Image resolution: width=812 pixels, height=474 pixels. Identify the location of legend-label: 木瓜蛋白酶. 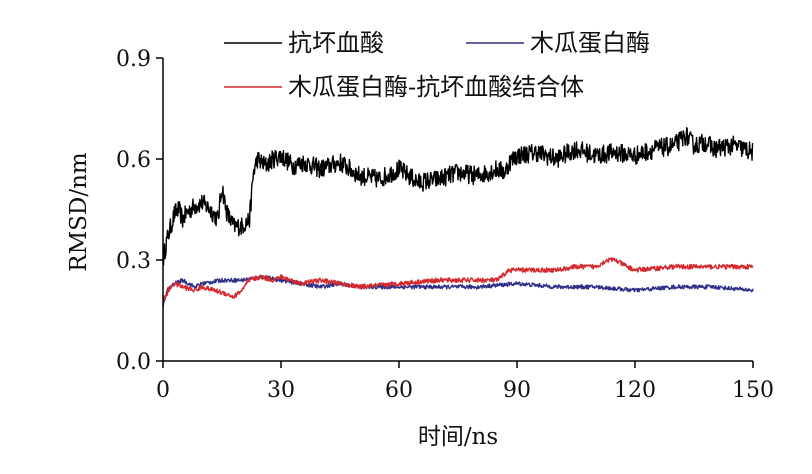
(590, 43).